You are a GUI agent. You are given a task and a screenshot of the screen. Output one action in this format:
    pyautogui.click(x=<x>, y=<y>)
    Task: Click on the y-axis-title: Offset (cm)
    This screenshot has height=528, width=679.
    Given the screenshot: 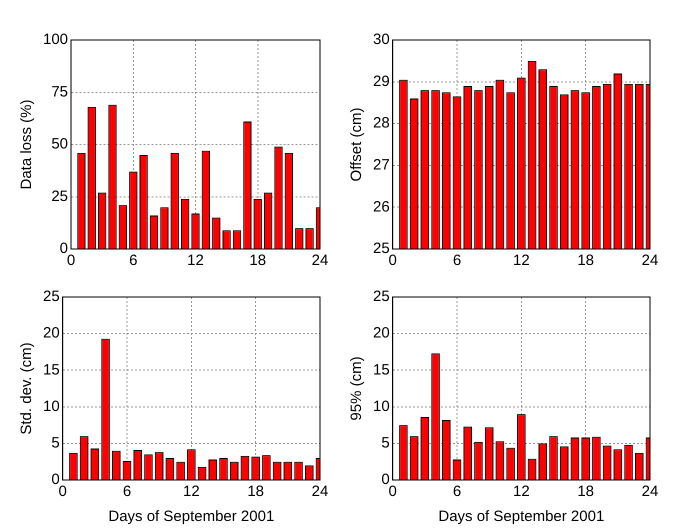 What is the action you would take?
    pyautogui.click(x=357, y=145)
    